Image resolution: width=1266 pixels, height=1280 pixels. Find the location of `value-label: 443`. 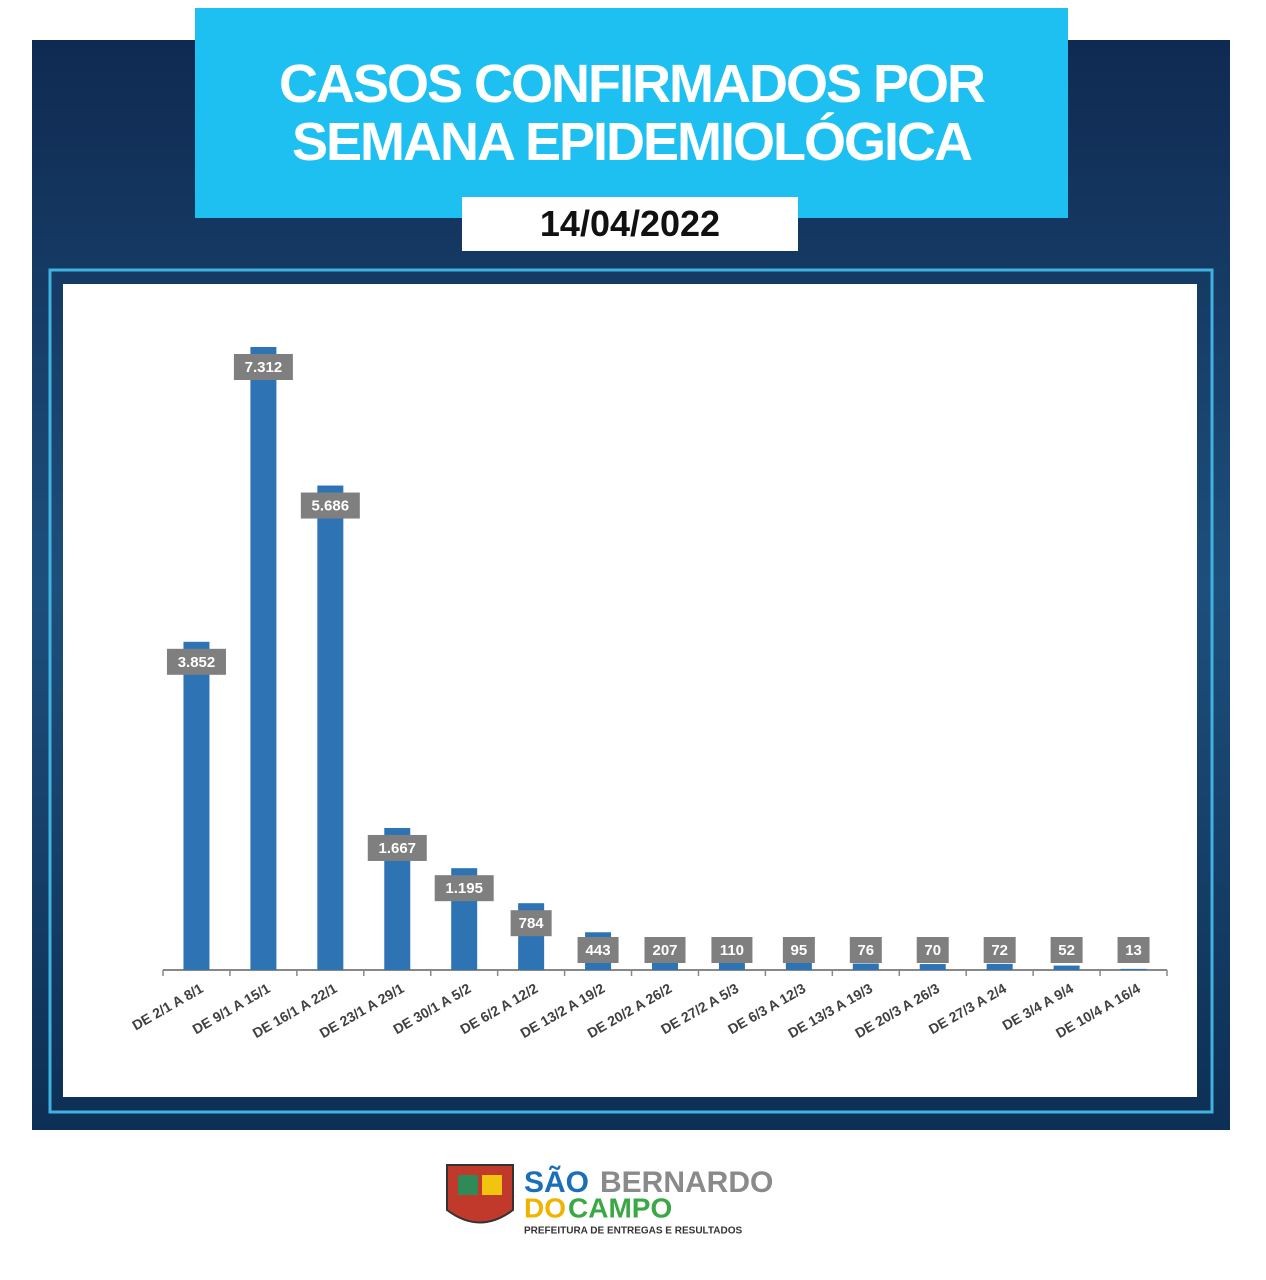

value-label: 443 is located at coordinates (598, 950).